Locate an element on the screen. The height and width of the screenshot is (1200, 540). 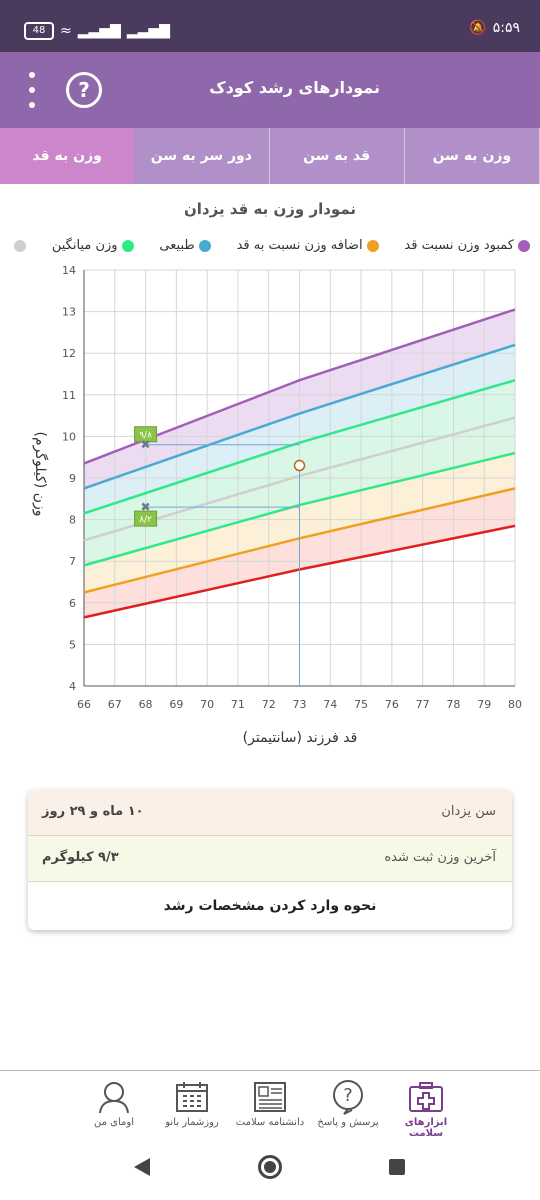
battery-icon: 48 is located at coordinates (39, 31).